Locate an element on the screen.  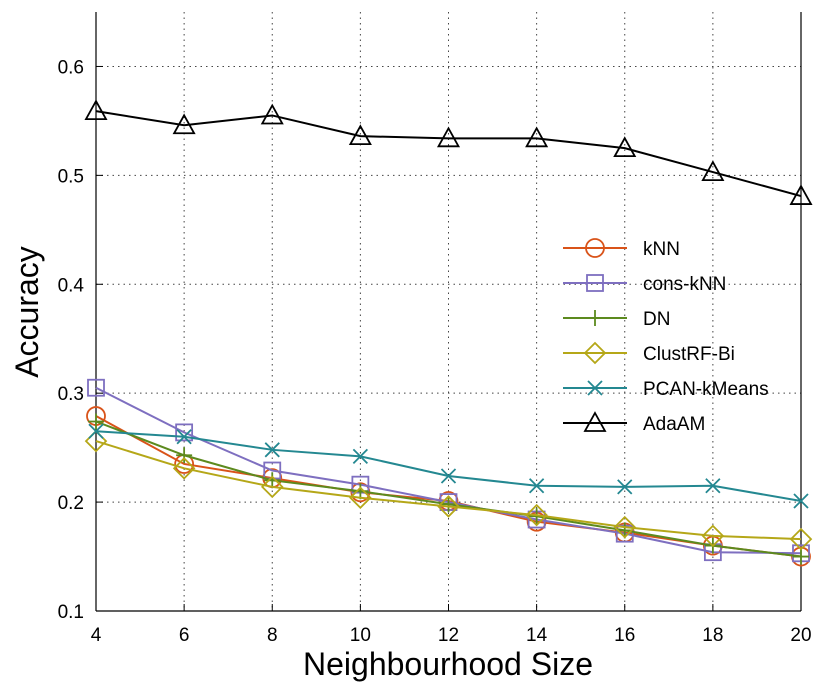
legend-marker-dn is located at coordinates (595, 318).